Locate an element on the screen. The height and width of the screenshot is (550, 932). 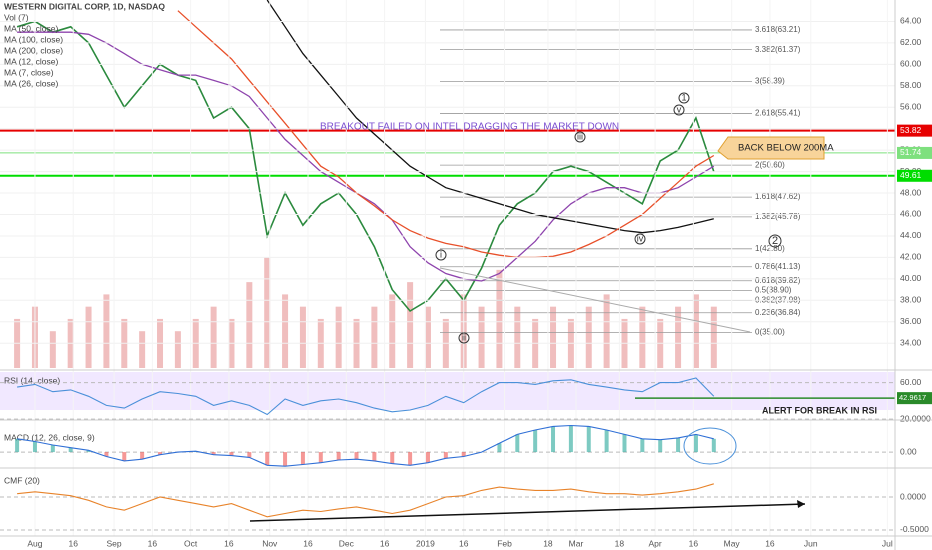
annotation: ALERT FOR BREAK IN RSI is located at coordinates (819, 410).